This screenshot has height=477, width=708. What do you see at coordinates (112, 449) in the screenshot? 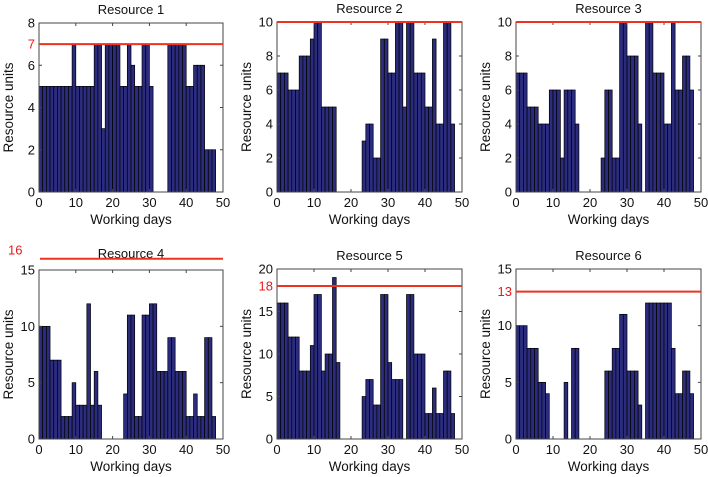
I see `x-tick-label: 20` at bounding box center [112, 449].